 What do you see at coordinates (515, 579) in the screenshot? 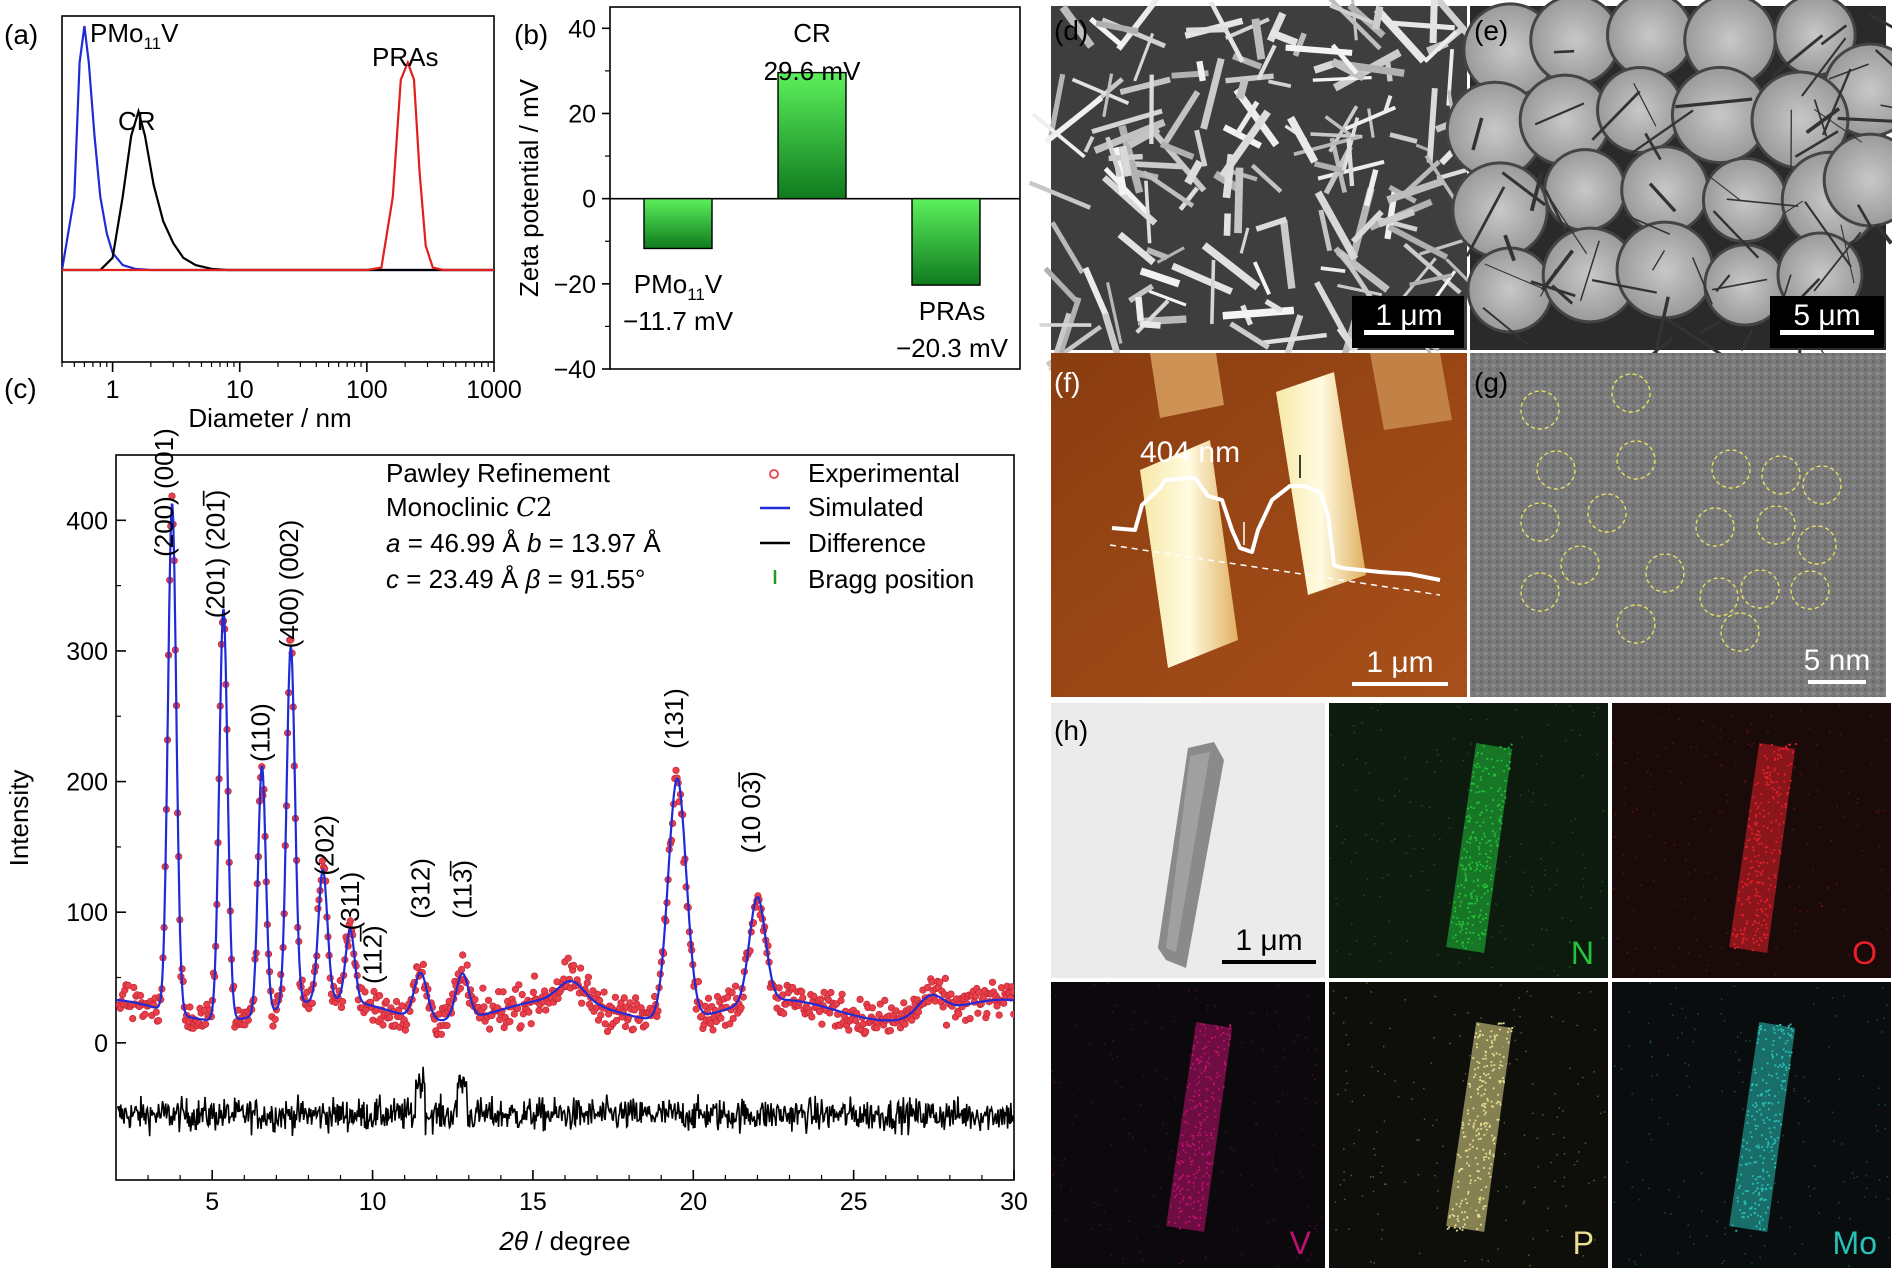
I see `annot-line4: c = 23.49 Å β = 91.55°` at bounding box center [515, 579].